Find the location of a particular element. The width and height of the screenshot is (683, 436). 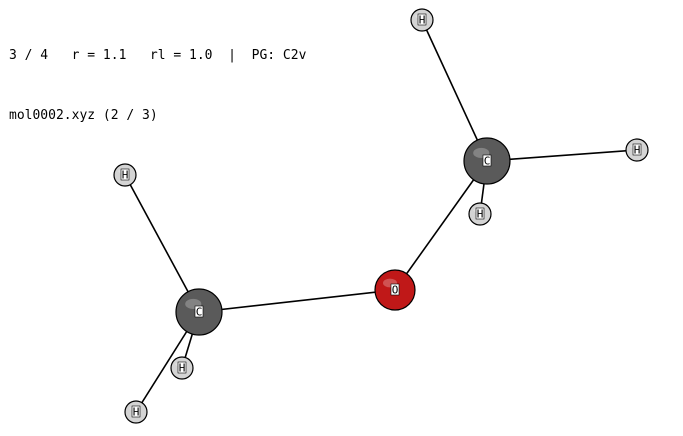

bond-c2-h4 is located at coordinates (454, 90).